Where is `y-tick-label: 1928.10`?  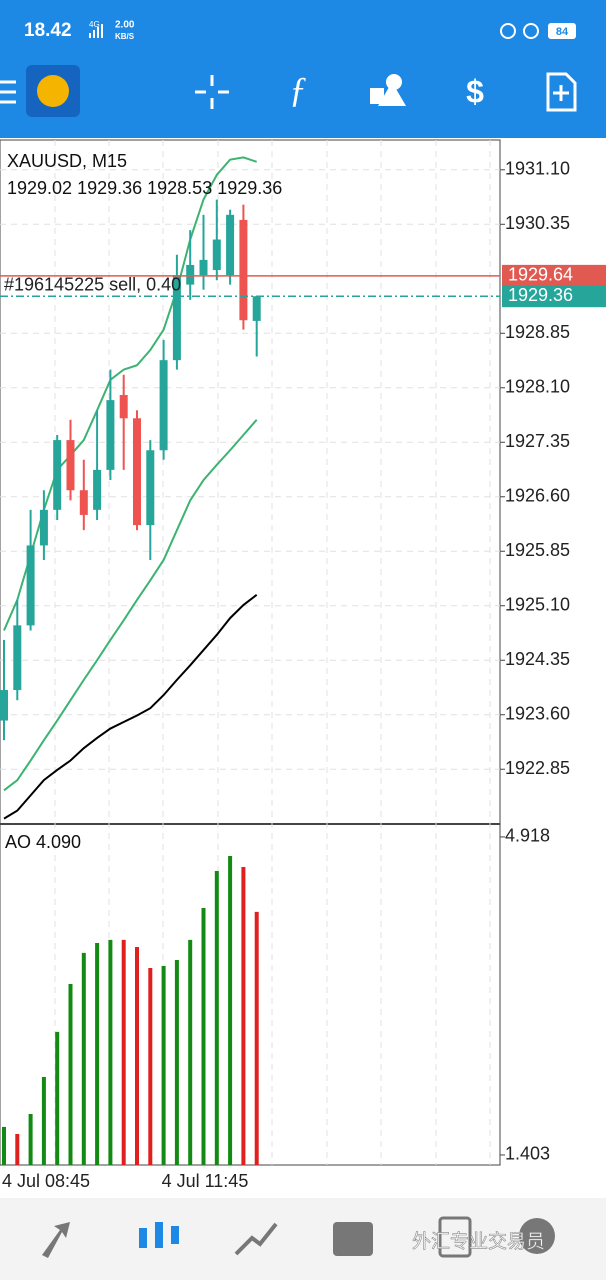 y-tick-label: 1928.10 is located at coordinates (537, 387).